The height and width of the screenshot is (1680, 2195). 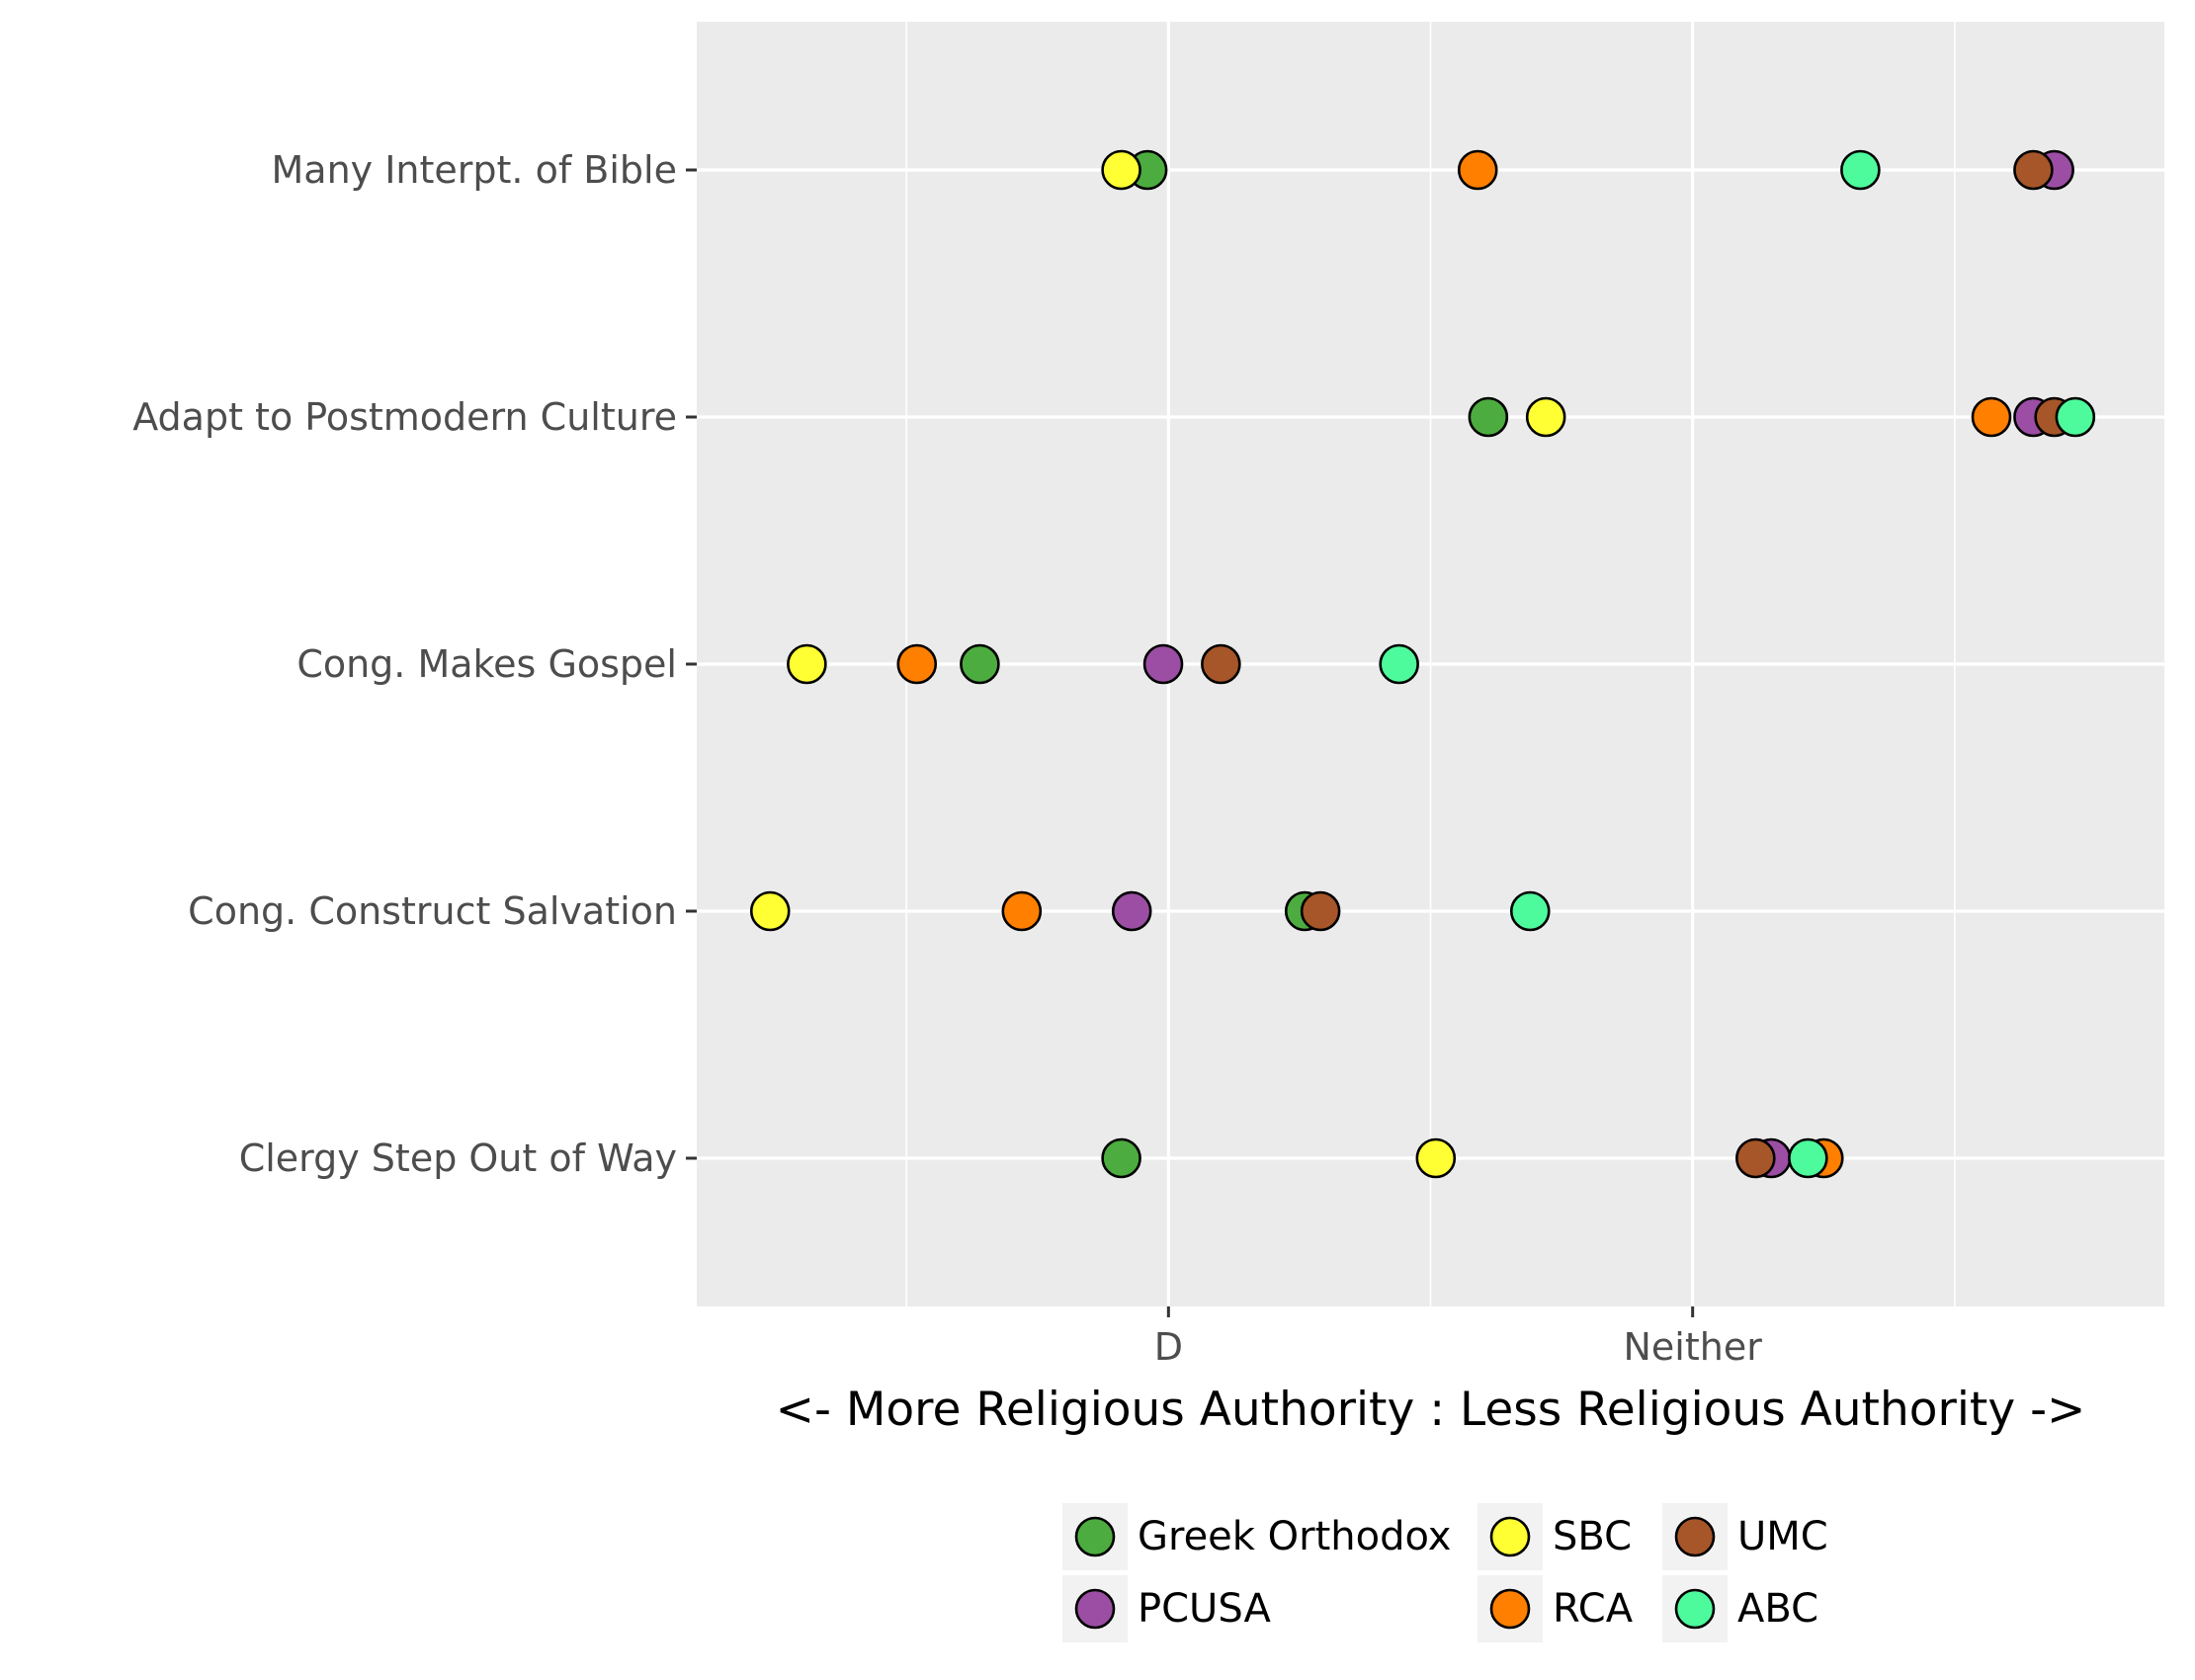 What do you see at coordinates (432, 911) in the screenshot?
I see `y-tick-label: Cong. Construct Salvation` at bounding box center [432, 911].